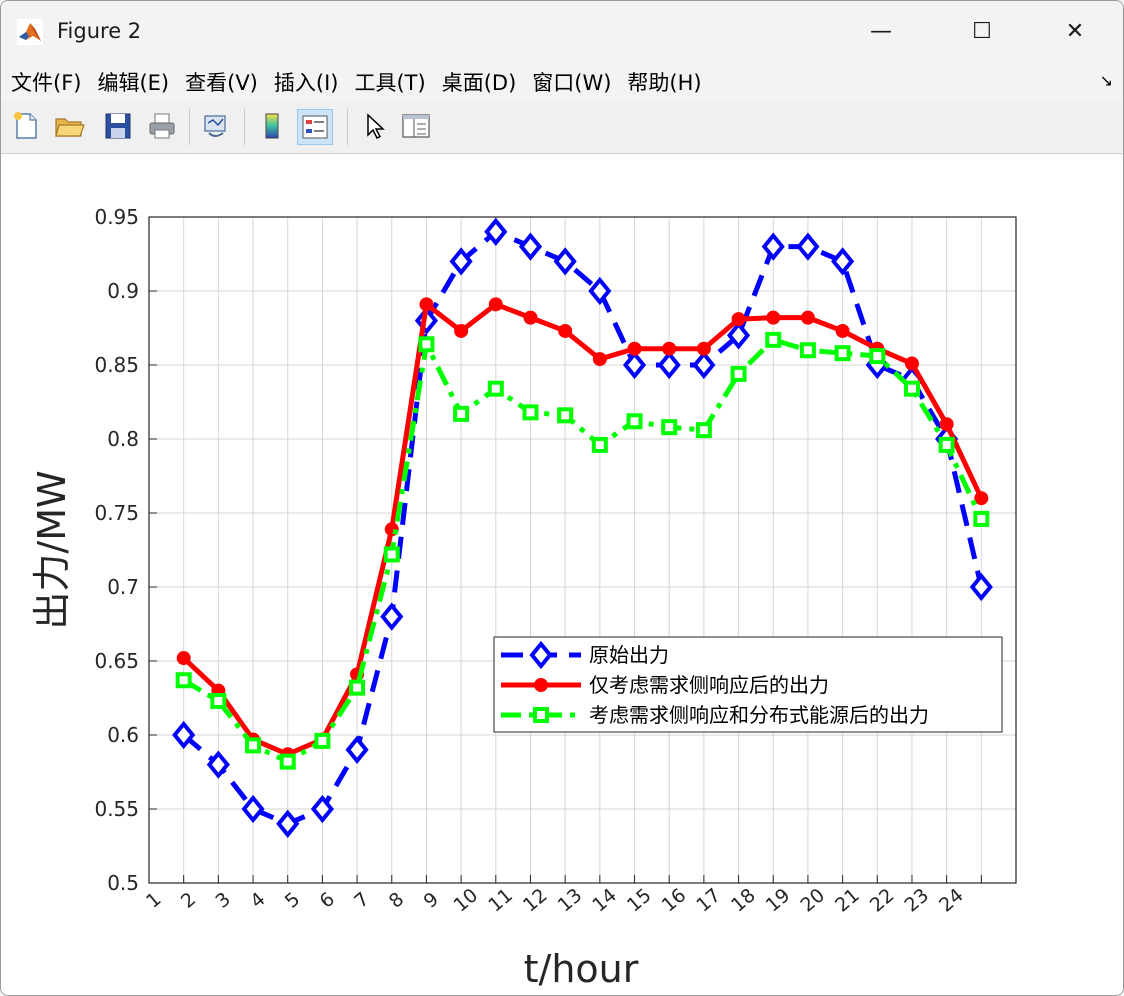 The image size is (1124, 996). Describe the element at coordinates (216, 126) in the screenshot. I see `link-plot-button` at that location.